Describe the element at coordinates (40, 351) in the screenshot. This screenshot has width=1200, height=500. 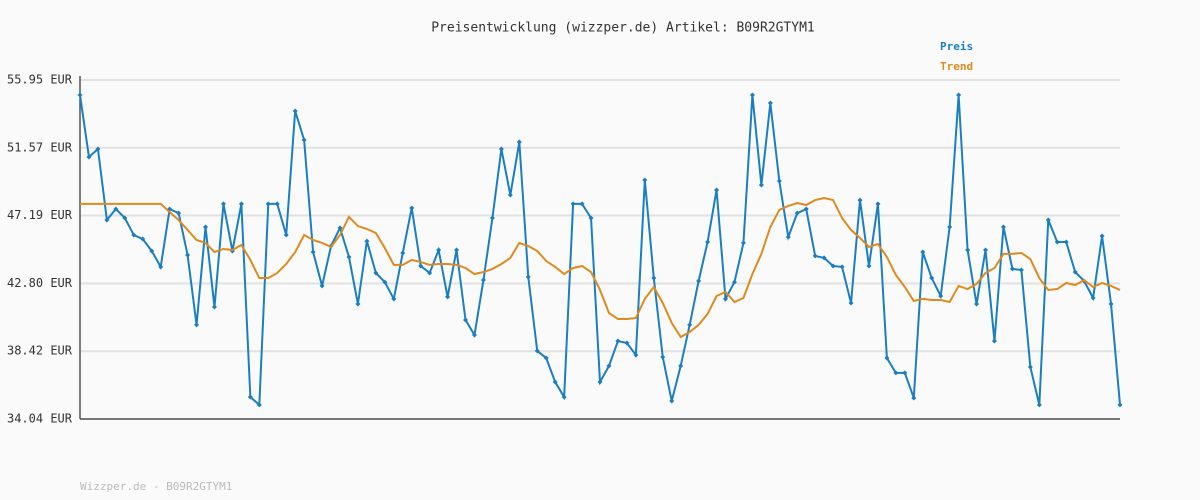
I see `y-tick-label: 38.42 EUR` at that location.